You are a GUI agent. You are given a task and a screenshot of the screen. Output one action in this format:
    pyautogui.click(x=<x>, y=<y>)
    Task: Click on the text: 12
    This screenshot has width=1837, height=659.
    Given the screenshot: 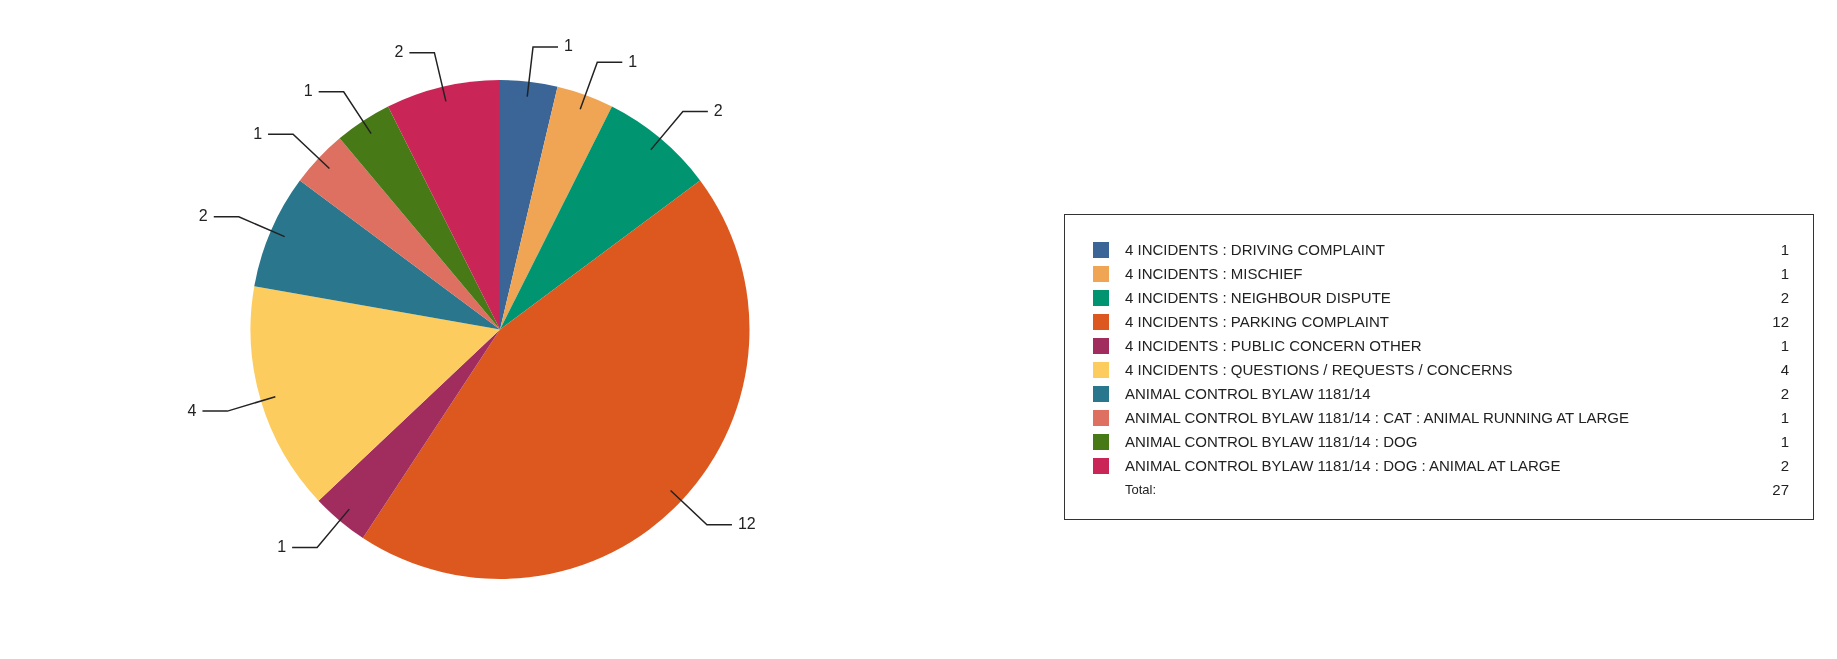 What is the action you would take?
    pyautogui.click(x=1780, y=321)
    